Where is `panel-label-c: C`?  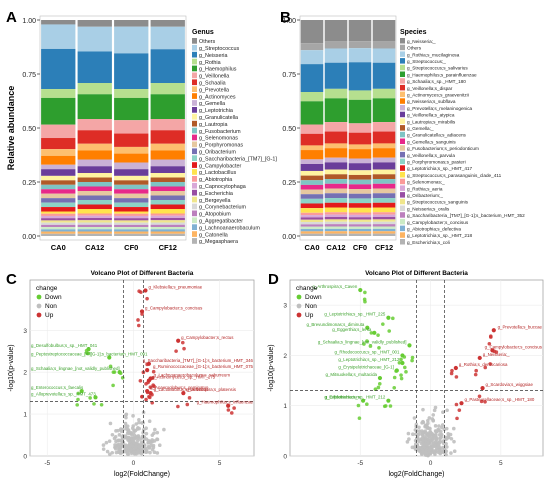 panel-label-c: C is located at coordinates (11, 279).